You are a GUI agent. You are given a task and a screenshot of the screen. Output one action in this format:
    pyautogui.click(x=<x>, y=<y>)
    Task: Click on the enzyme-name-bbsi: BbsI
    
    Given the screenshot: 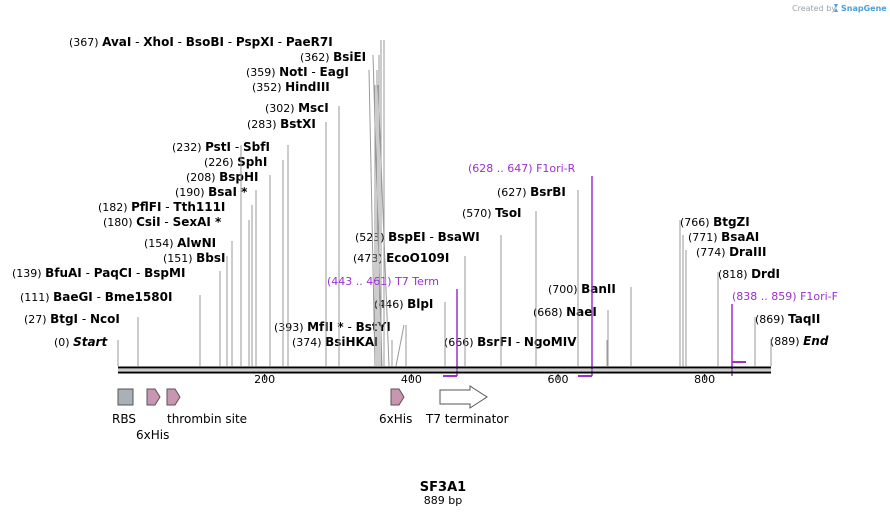 What is the action you would take?
    pyautogui.click(x=210, y=258)
    